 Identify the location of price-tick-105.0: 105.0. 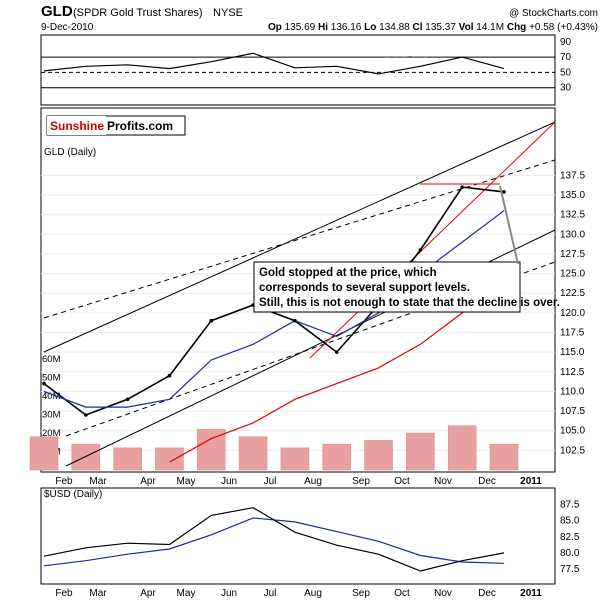
(572, 431).